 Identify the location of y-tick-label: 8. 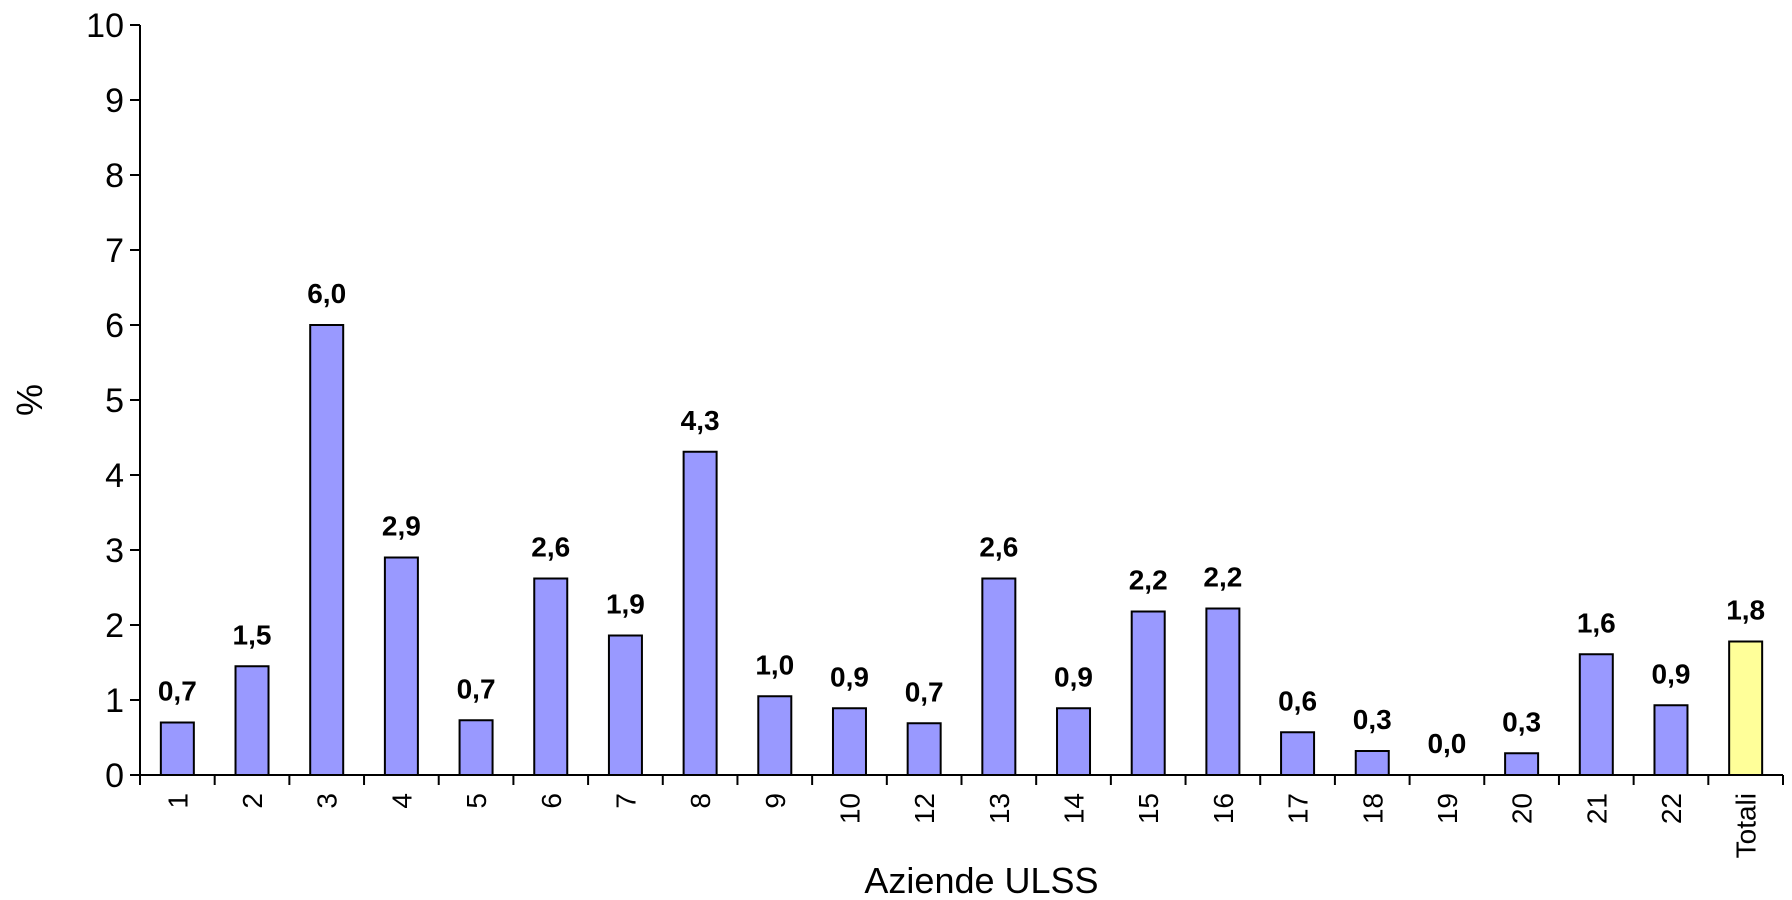
(114, 176).